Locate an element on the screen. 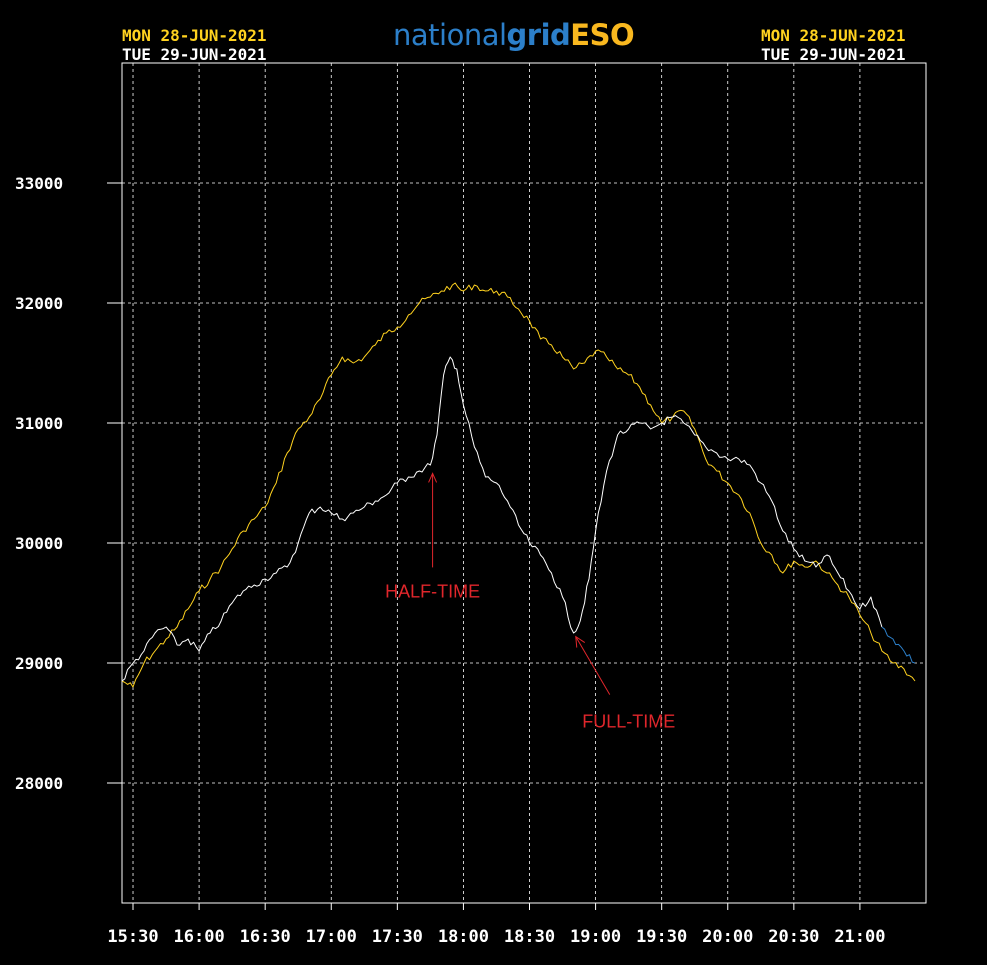  annotations: HALF-TIME FULL-TIME is located at coordinates (530, 602).